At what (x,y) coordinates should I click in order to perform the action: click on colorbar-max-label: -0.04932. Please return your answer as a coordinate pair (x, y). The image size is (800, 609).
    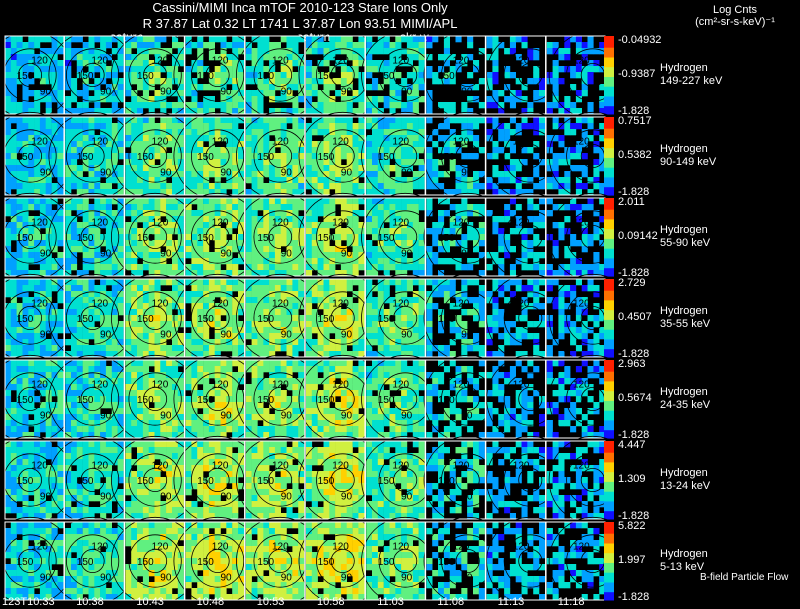
    Looking at the image, I should click on (640, 40).